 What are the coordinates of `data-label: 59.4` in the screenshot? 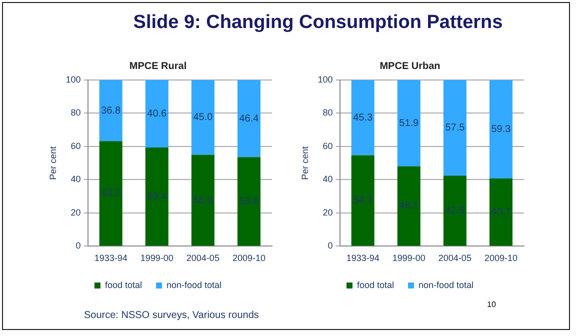 It's located at (157, 196).